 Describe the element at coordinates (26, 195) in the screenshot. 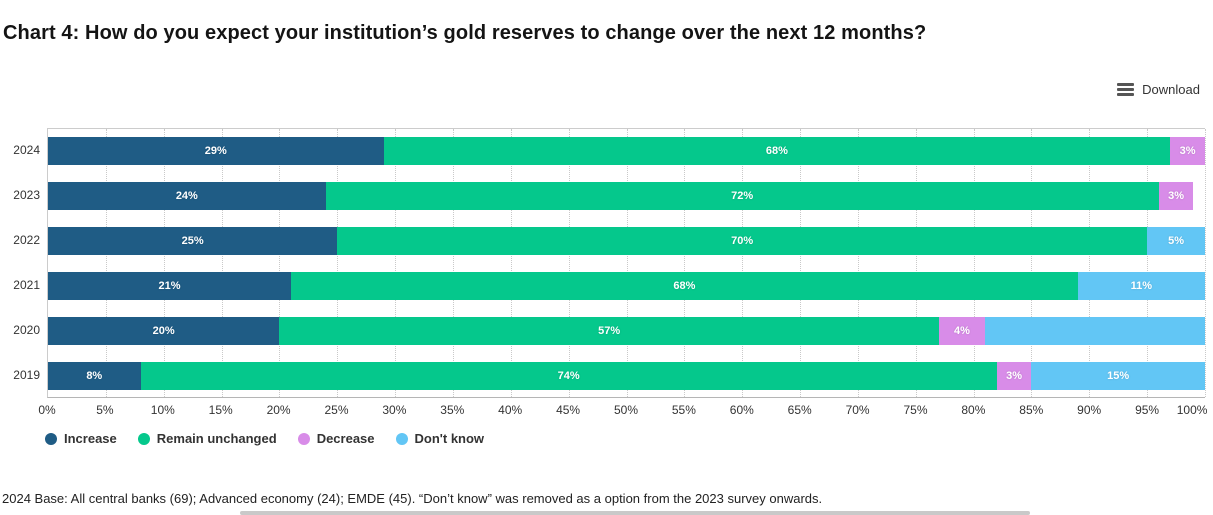

I see `y-axis-label: 2023` at that location.